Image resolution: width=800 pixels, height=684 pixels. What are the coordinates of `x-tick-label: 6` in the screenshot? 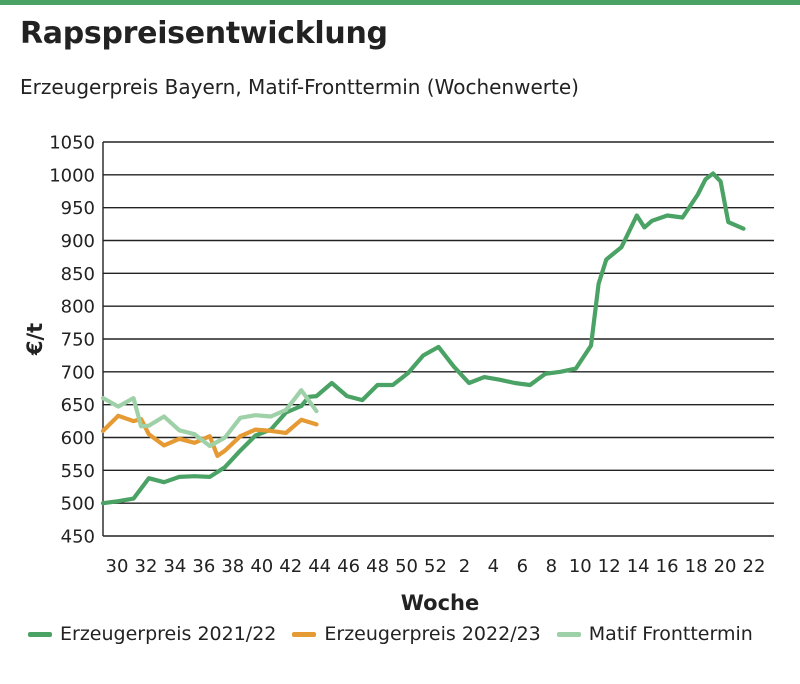 It's located at (522, 566).